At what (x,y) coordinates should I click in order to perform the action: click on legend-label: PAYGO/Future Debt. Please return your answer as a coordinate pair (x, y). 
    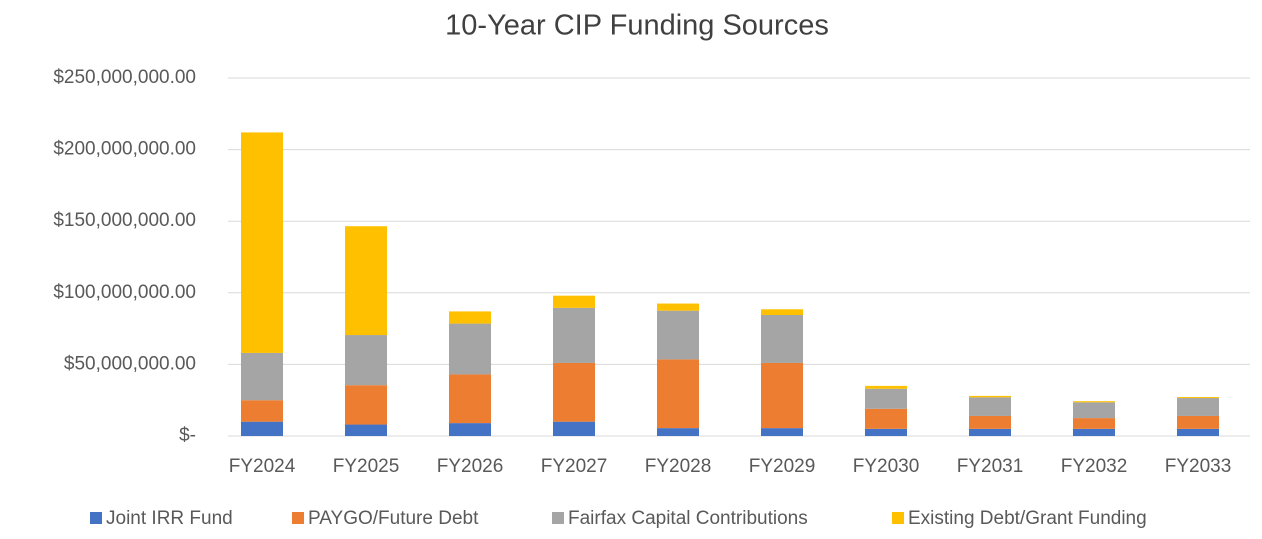
    Looking at the image, I should click on (393, 518).